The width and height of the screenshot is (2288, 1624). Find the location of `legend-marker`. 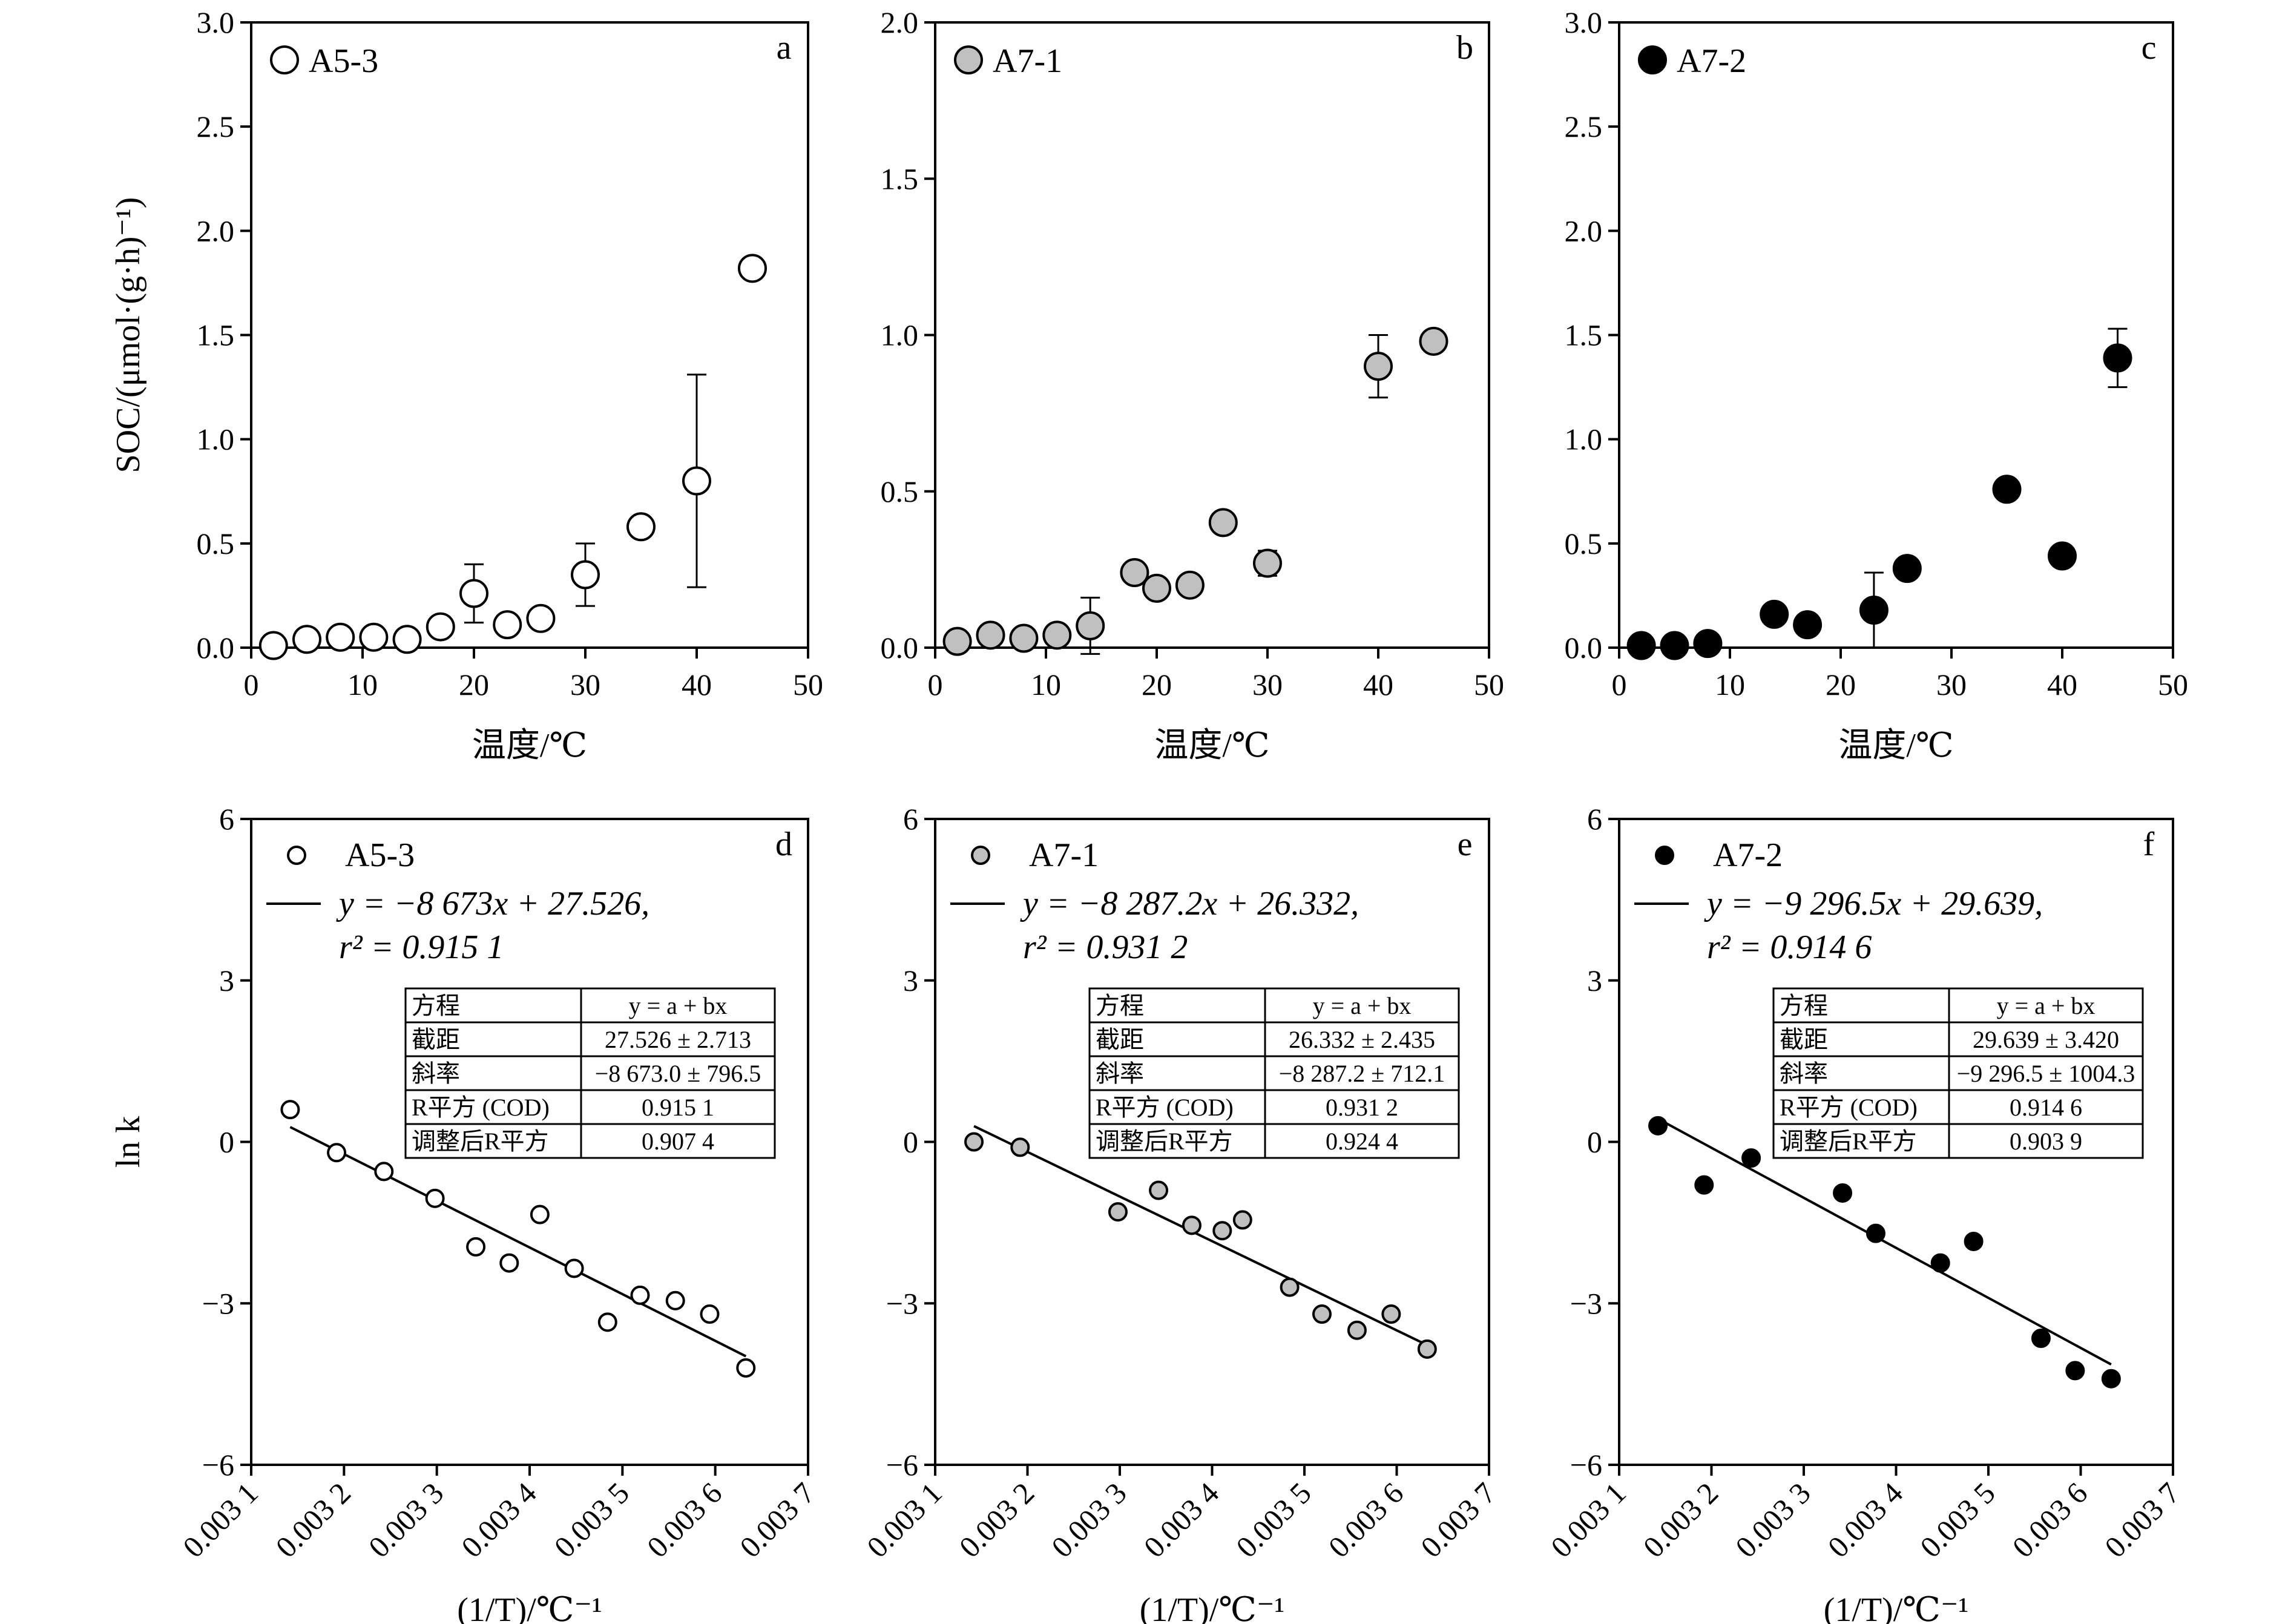

legend-marker is located at coordinates (1653, 59).